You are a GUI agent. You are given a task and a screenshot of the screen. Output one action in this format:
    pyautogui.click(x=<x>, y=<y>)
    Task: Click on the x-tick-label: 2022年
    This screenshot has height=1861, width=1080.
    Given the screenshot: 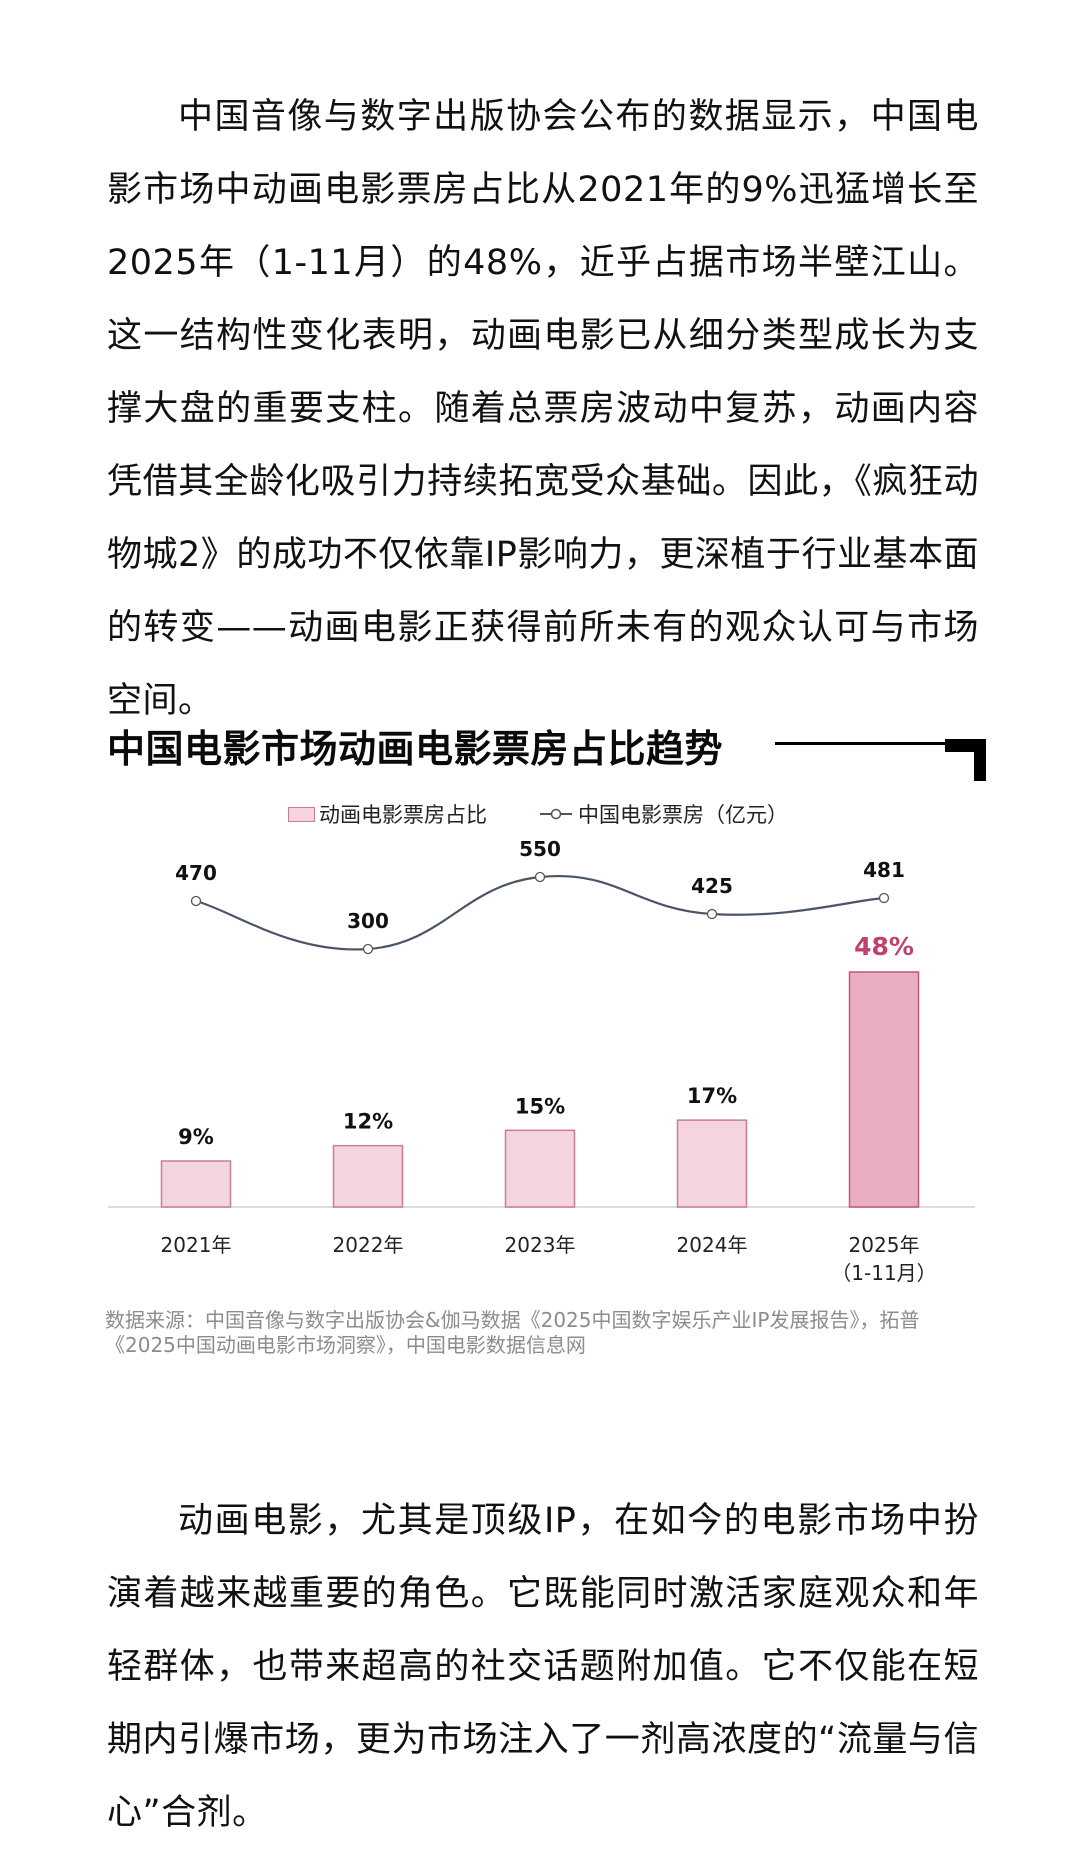 What is the action you would take?
    pyautogui.click(x=368, y=1245)
    